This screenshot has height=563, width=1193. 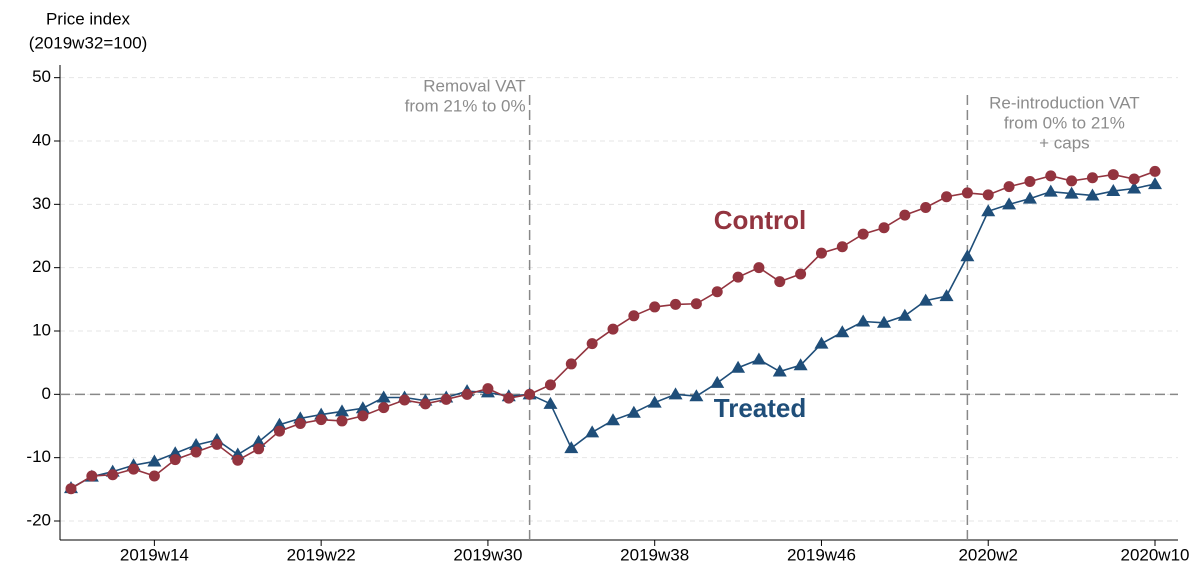 What do you see at coordinates (474, 85) in the screenshot?
I see `annotation: Removal VAT` at bounding box center [474, 85].